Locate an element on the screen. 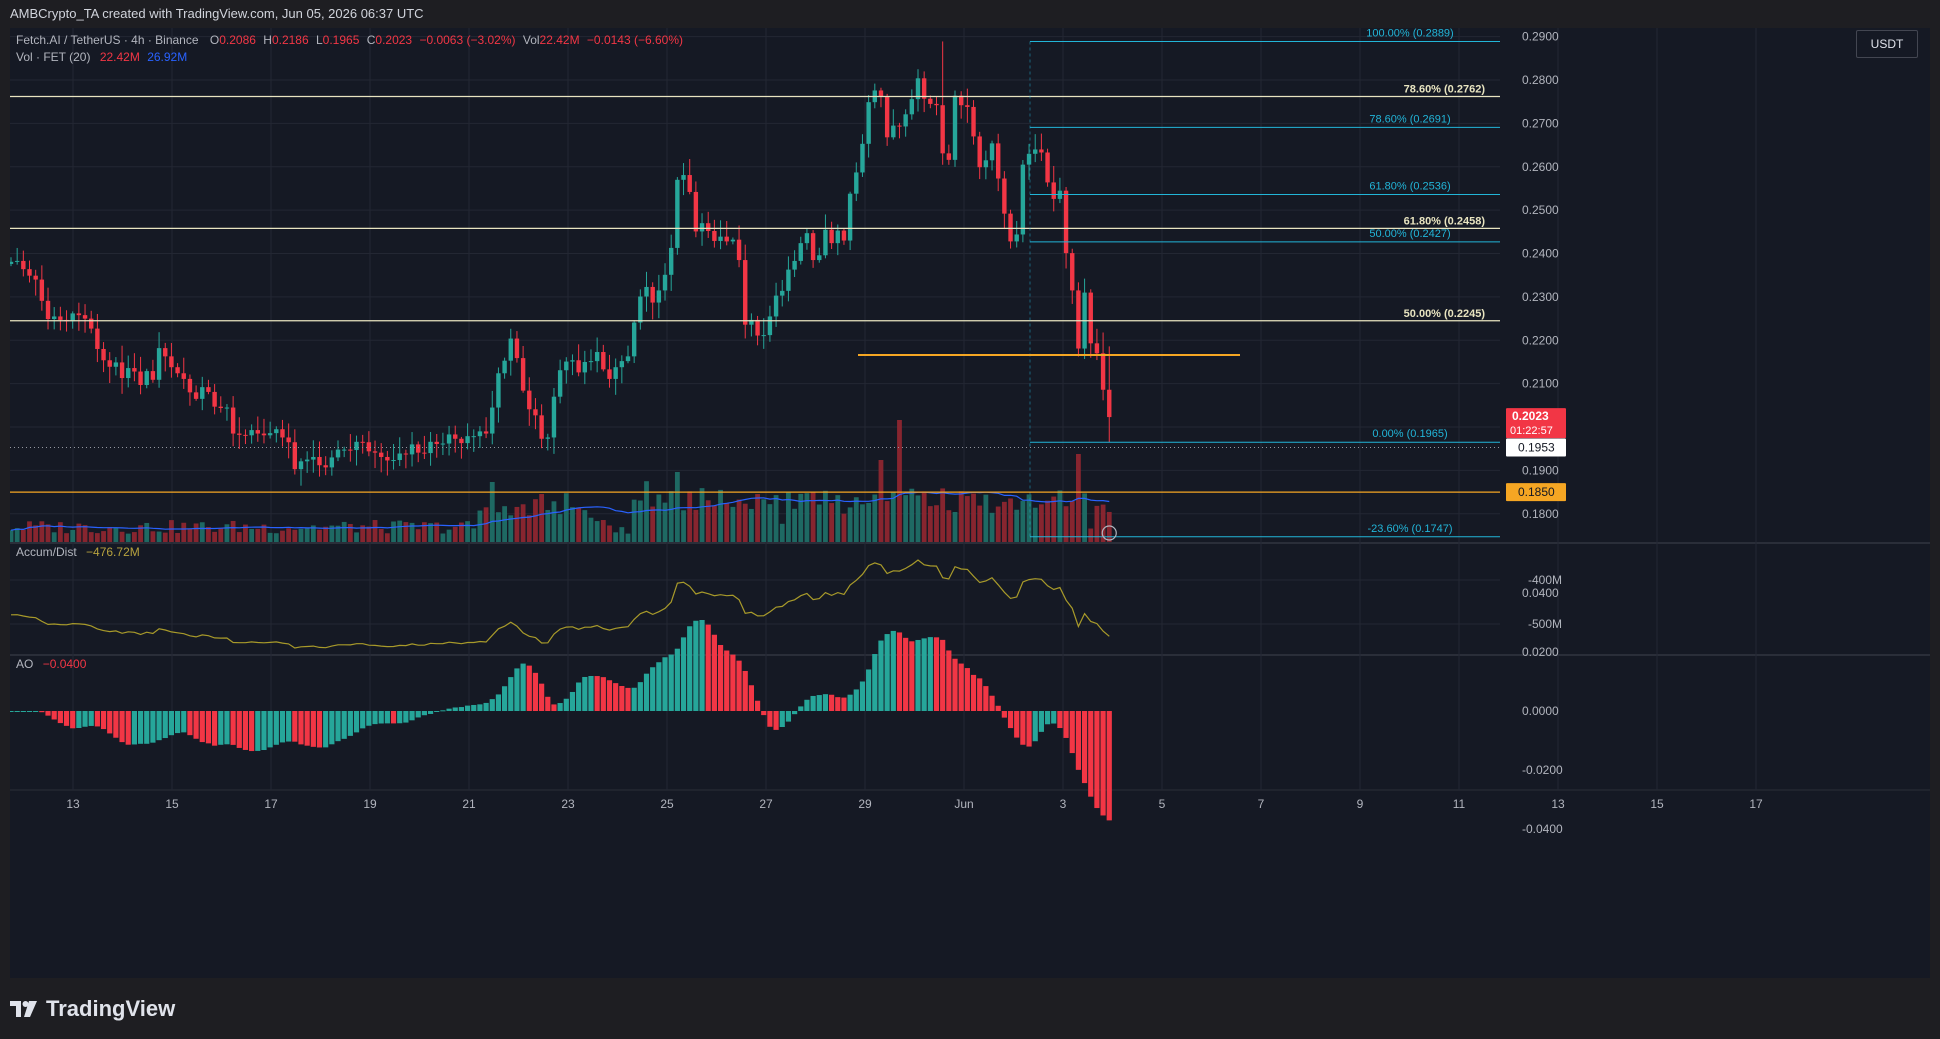  vol-ma-value-1: 22.42M is located at coordinates (119, 57).